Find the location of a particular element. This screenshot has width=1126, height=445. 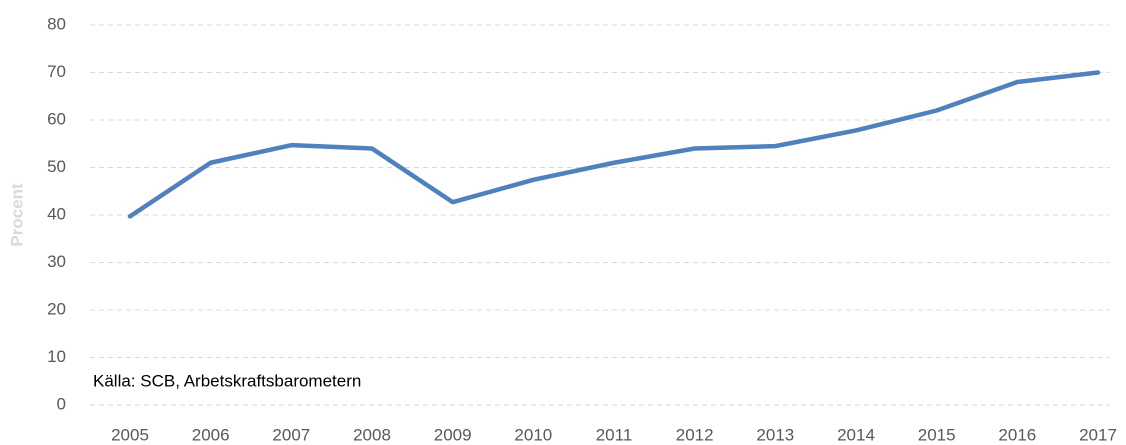

y-tick-label: 20 is located at coordinates (56, 308).